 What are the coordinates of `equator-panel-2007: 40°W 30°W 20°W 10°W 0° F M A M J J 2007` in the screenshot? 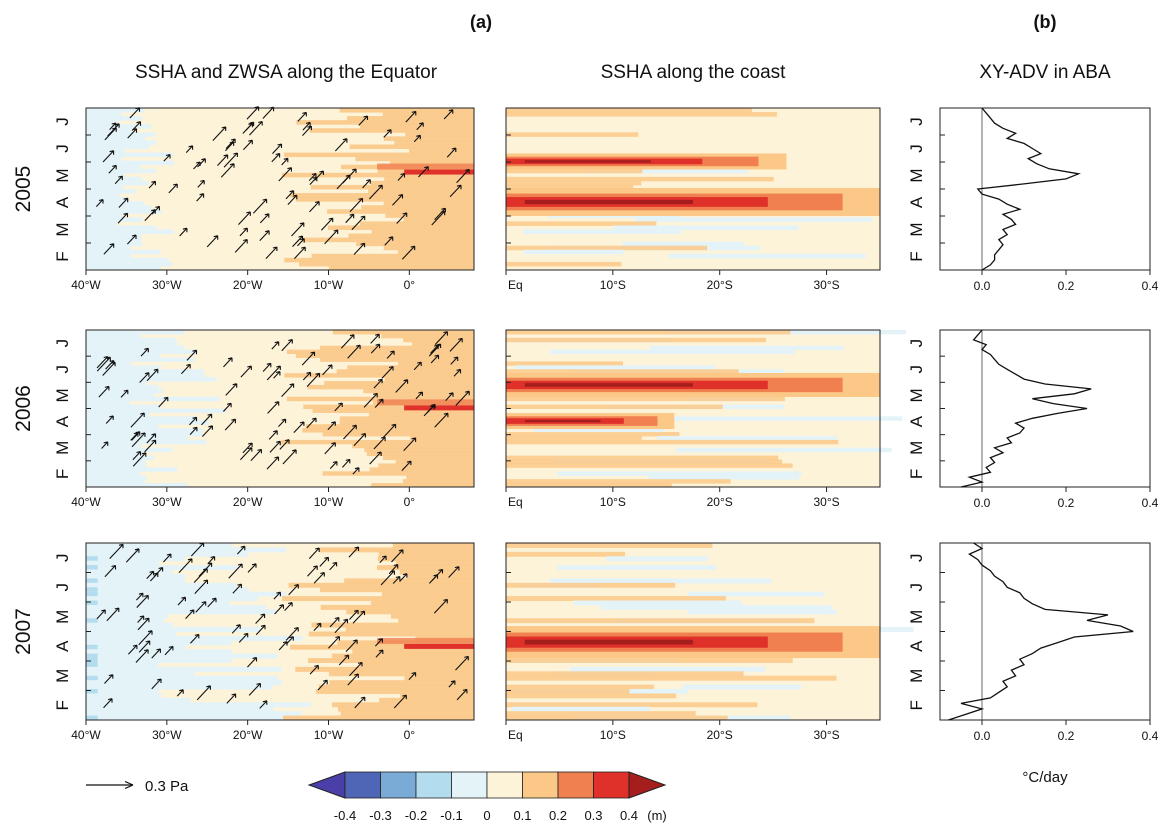 It's located at (243, 642).